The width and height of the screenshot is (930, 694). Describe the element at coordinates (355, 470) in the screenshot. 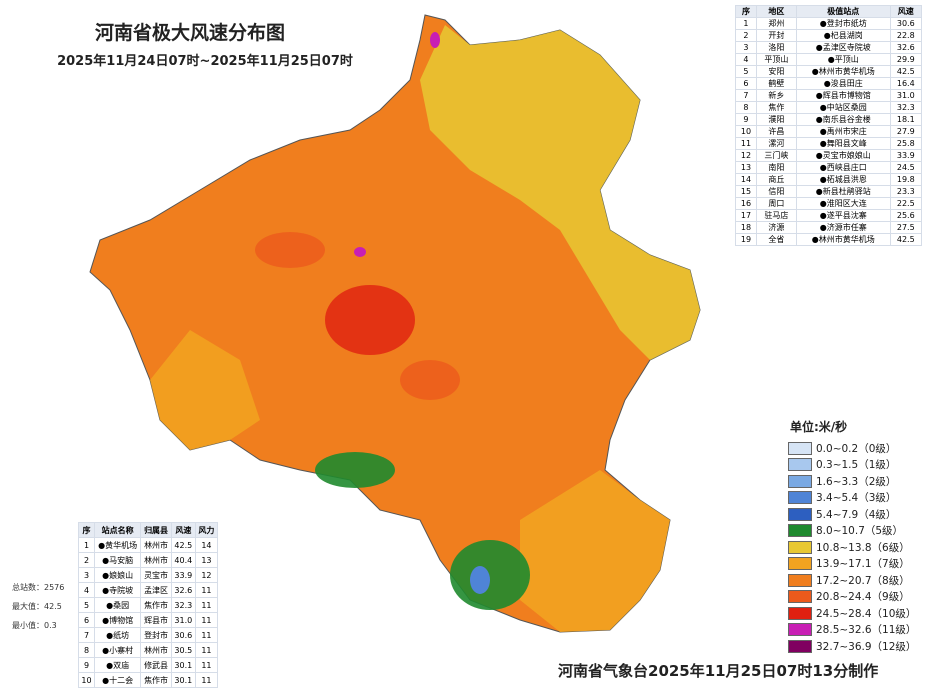

I see `green-area` at that location.